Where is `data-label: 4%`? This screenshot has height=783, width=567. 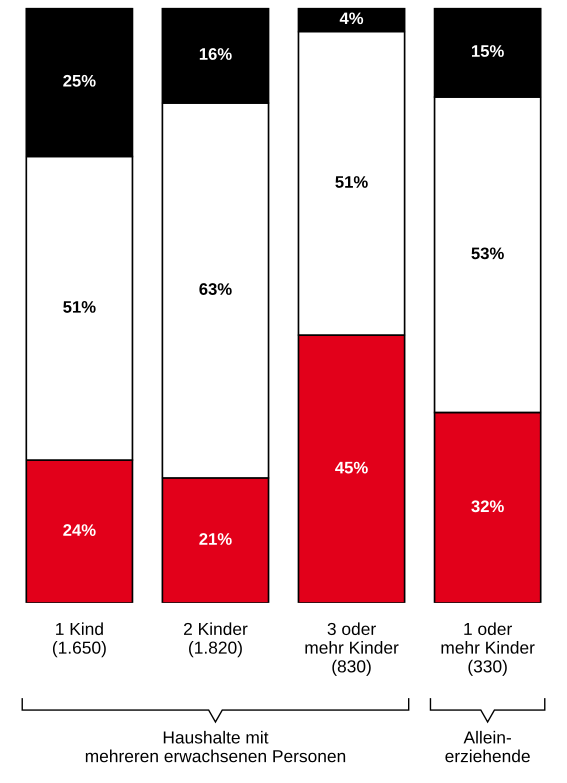
data-label: 4% is located at coordinates (352, 18).